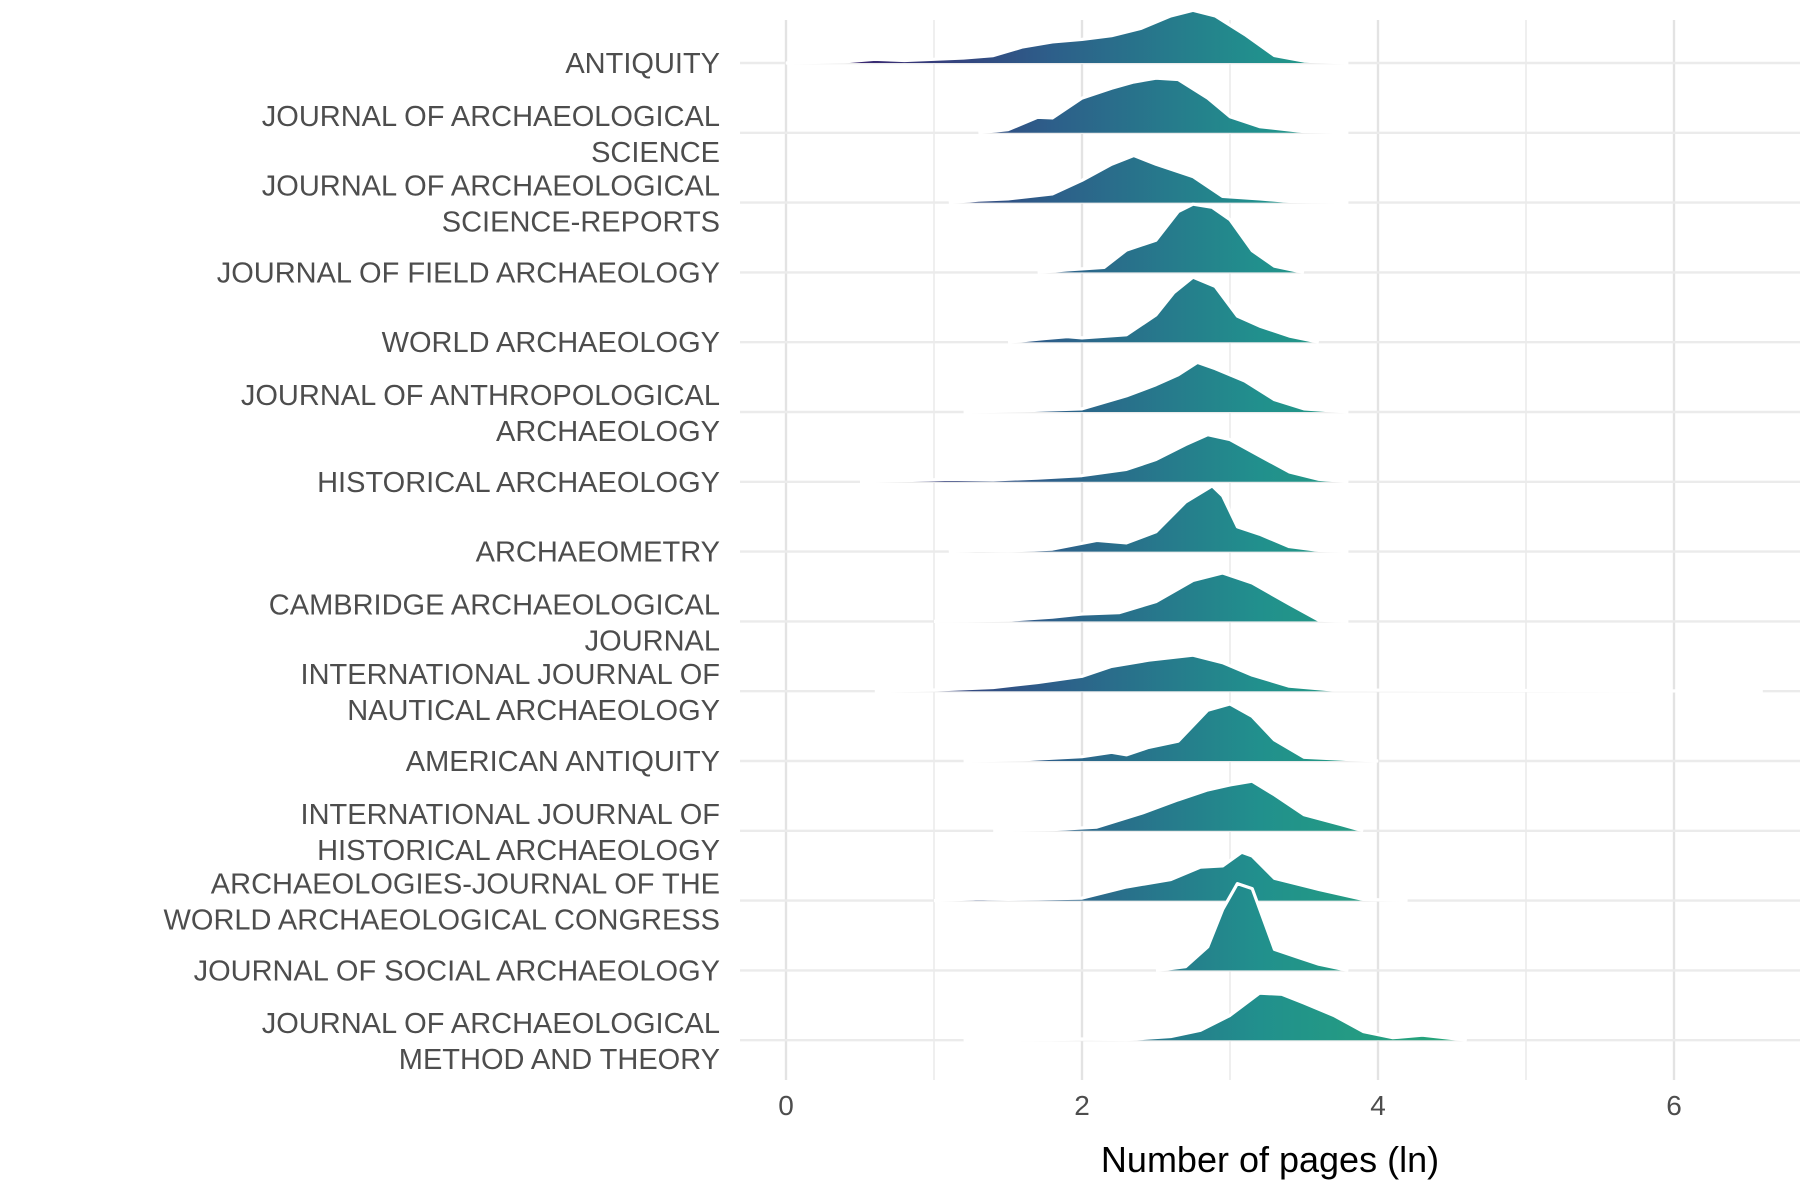  Describe the element at coordinates (465, 885) in the screenshot. I see `y-axis-label: ARCHAEOLOGIES-JOURNAL OF THE` at that location.